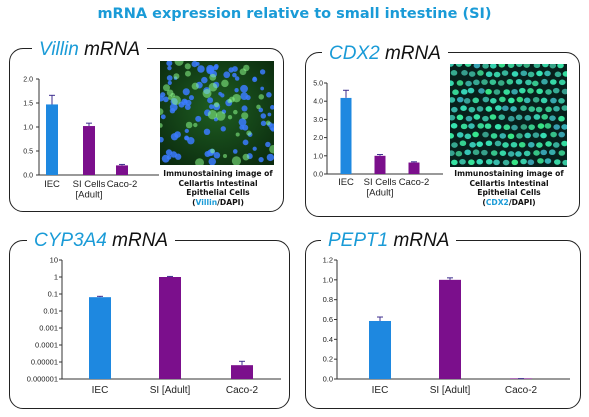  What do you see at coordinates (318, 175) in the screenshot?
I see `cdx2-y-tick-label: 0.0` at bounding box center [318, 175].